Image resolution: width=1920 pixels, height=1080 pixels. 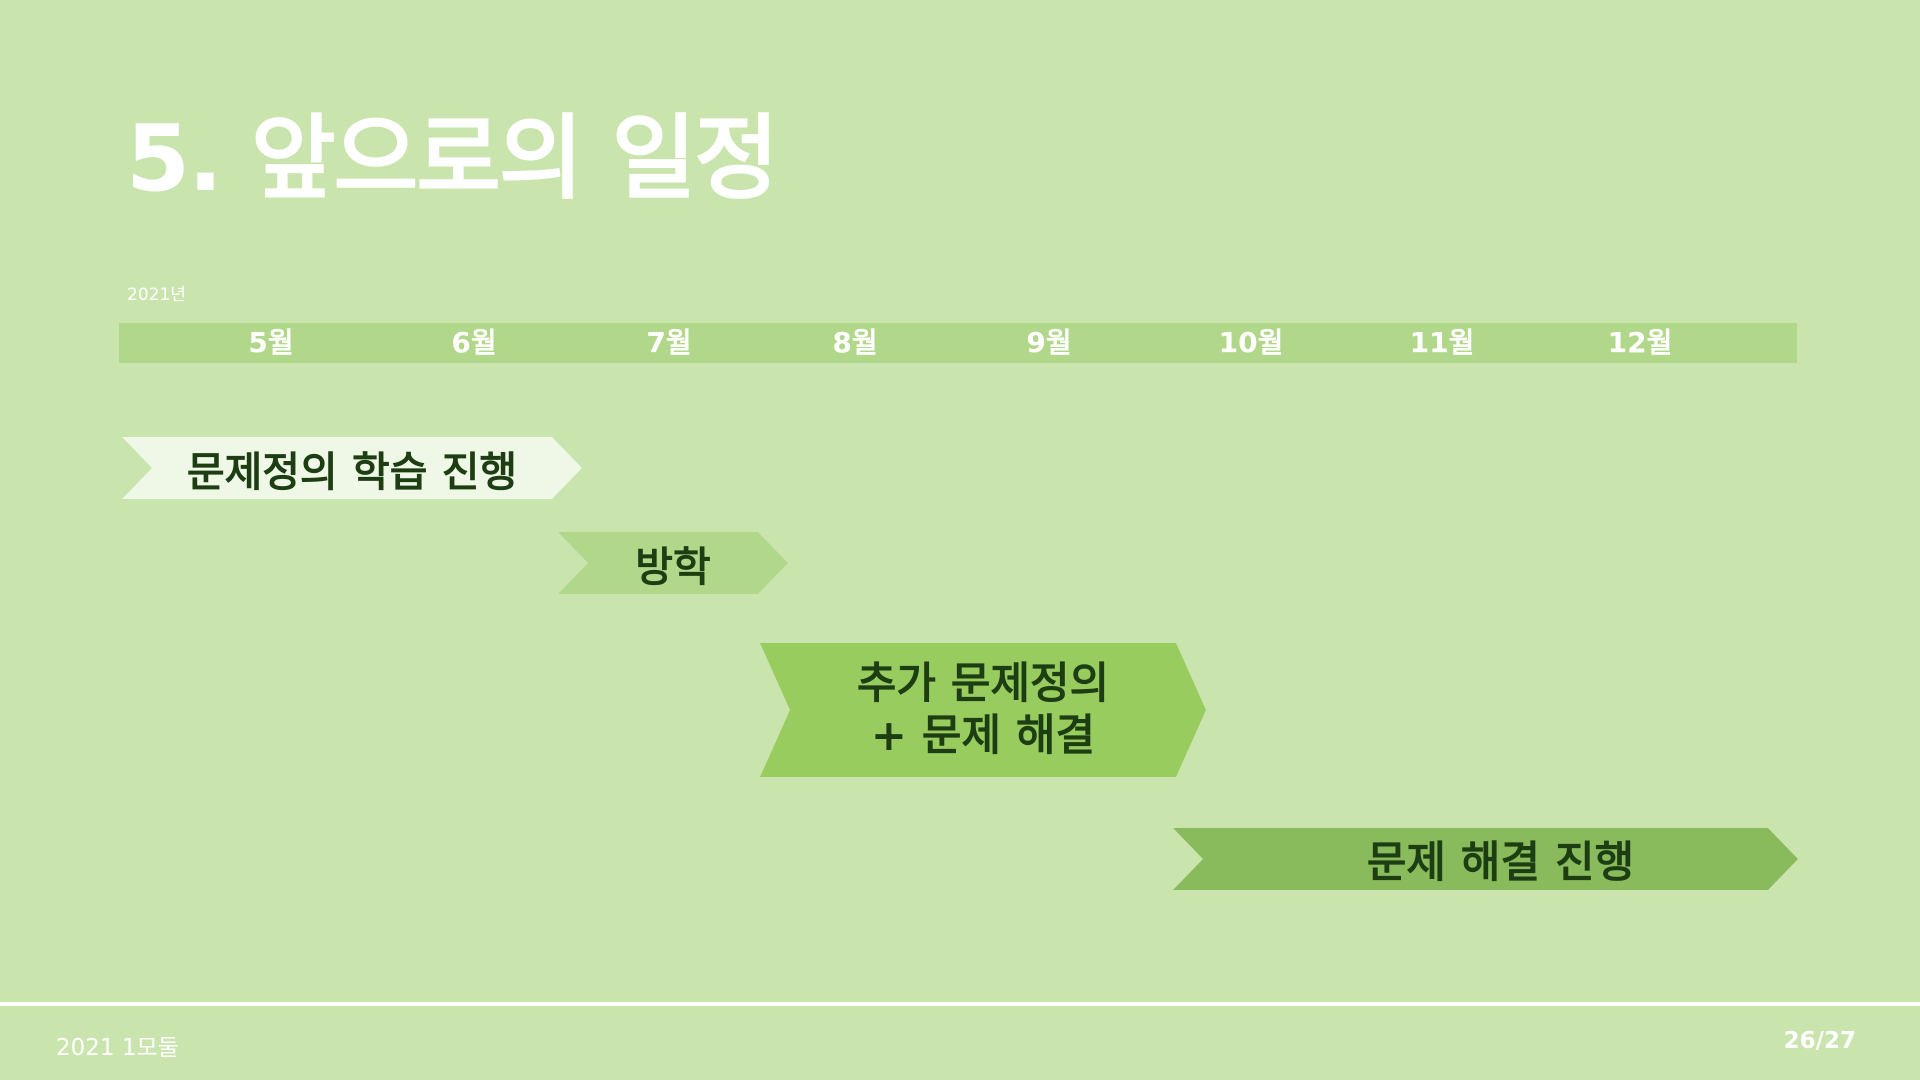 I want to click on month-label-august: 8월, so click(x=855, y=342).